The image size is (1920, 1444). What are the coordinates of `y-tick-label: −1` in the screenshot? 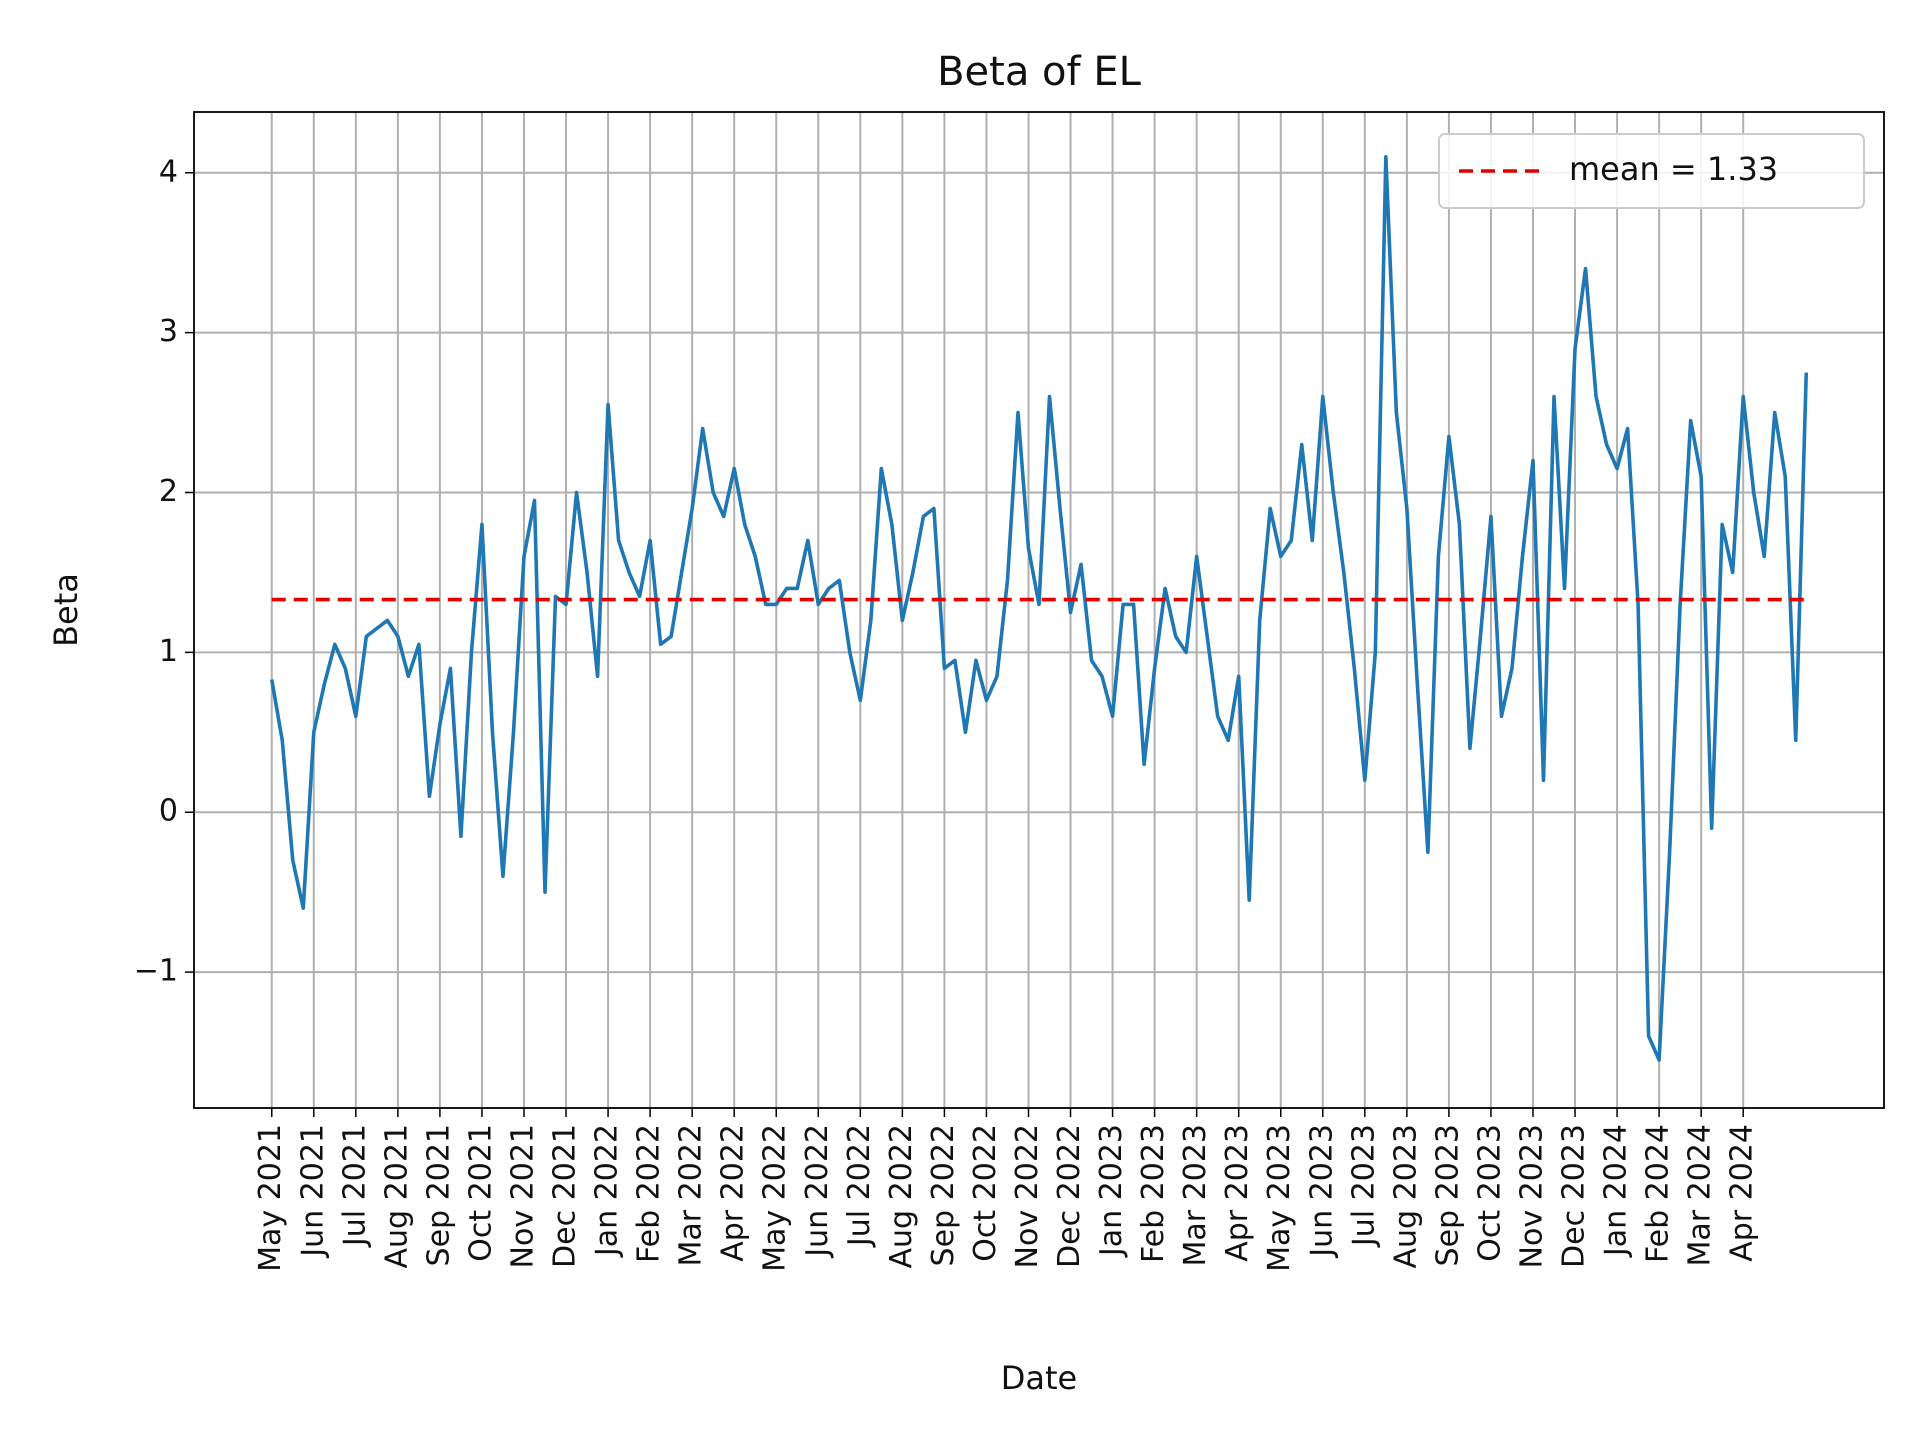 It's located at (156, 971).